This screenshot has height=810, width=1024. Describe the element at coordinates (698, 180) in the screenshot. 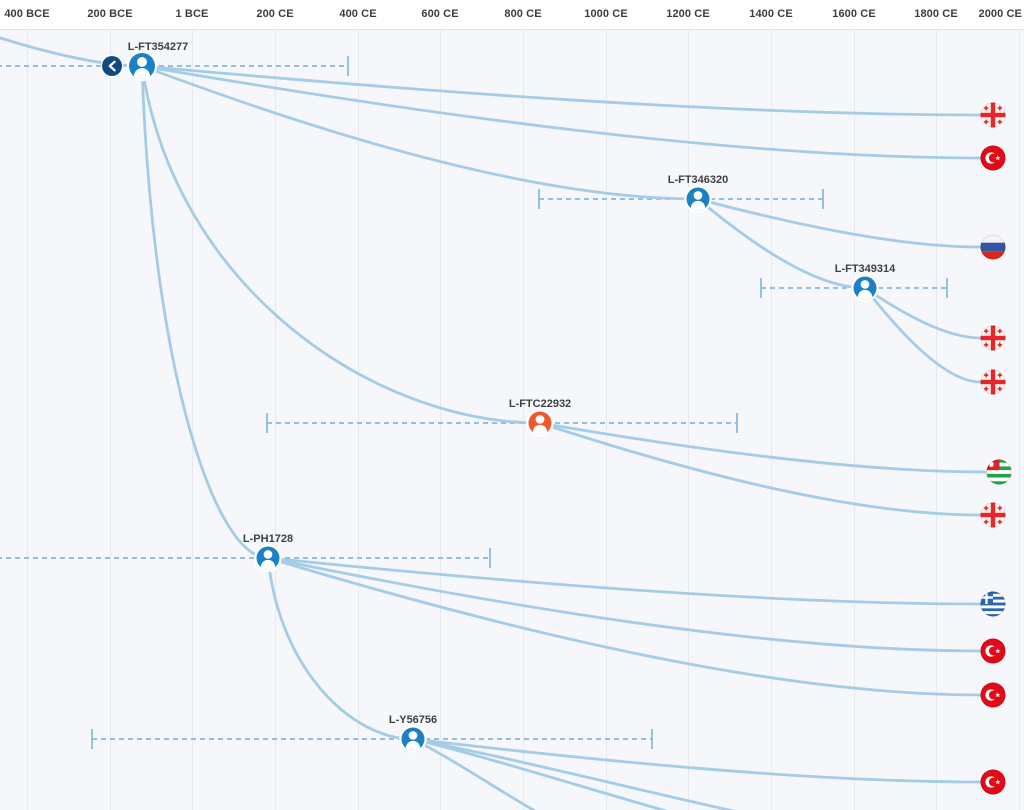

I see `node-label-L-FT346320: L-FT346320` at that location.